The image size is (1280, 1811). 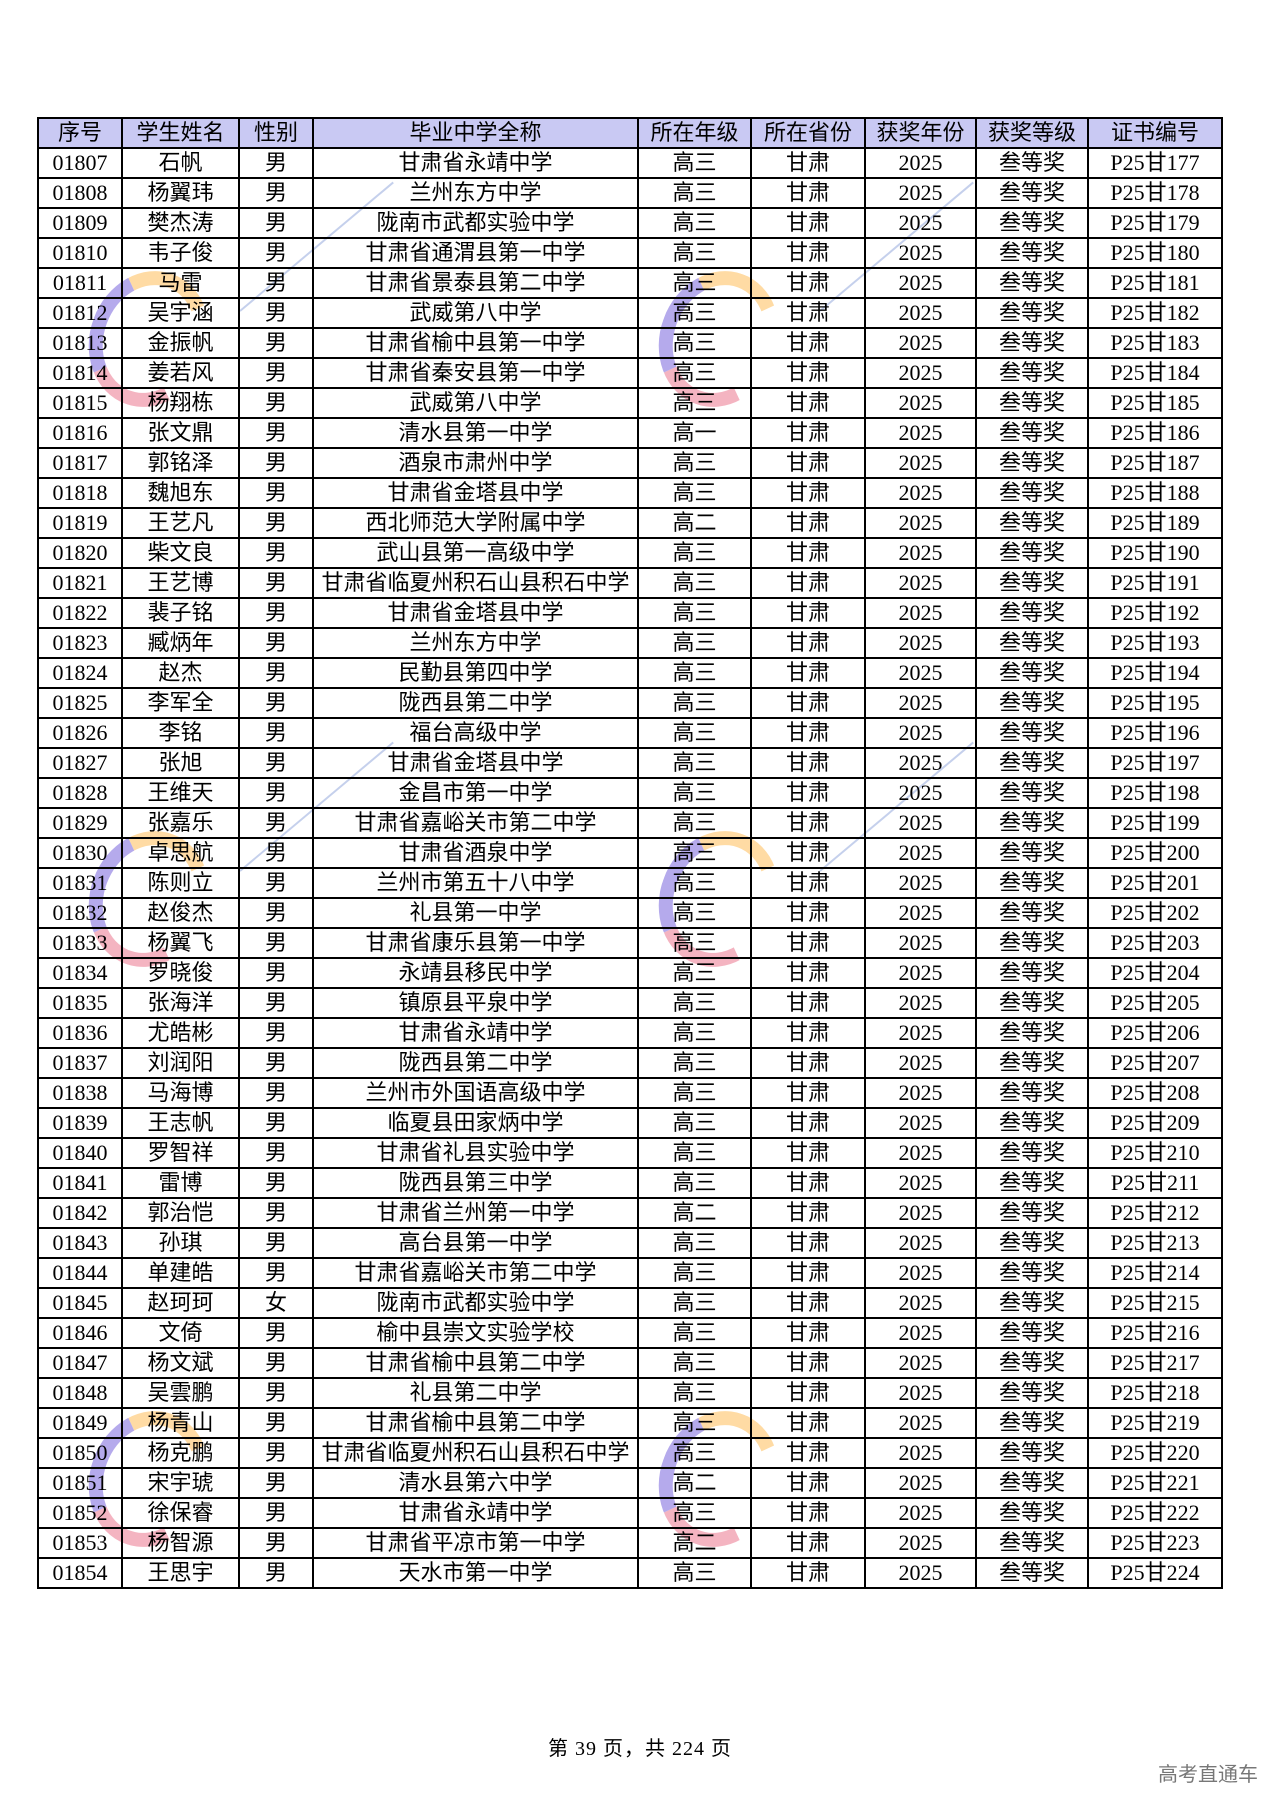 What do you see at coordinates (1155, 853) in the screenshot?
I see `cell-certificate-no: P25甘200` at bounding box center [1155, 853].